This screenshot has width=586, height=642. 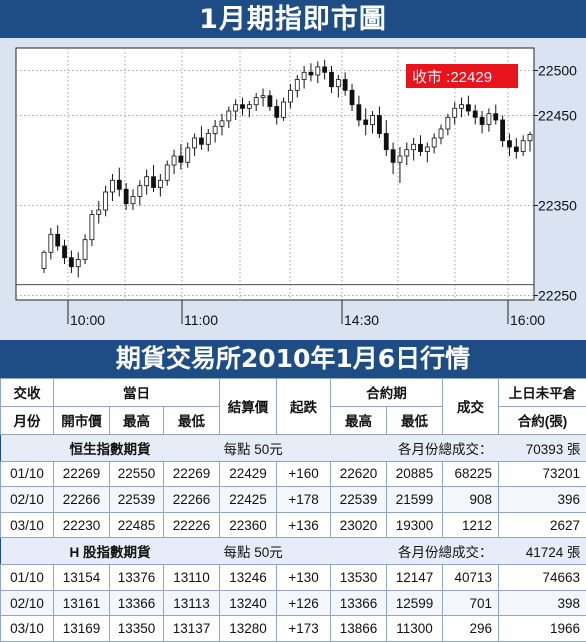 What do you see at coordinates (415, 499) in the screenshot?
I see `cell: 21599` at bounding box center [415, 499].